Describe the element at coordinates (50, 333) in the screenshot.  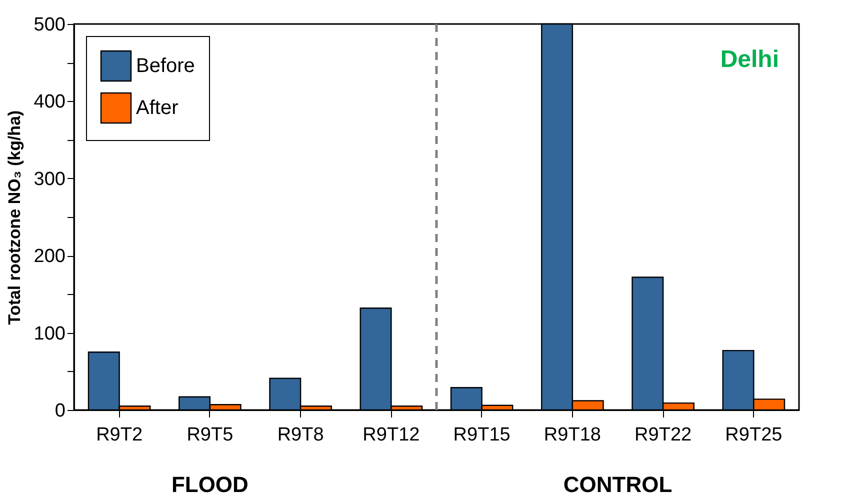
I see `y-tick-label: 100` at that location.